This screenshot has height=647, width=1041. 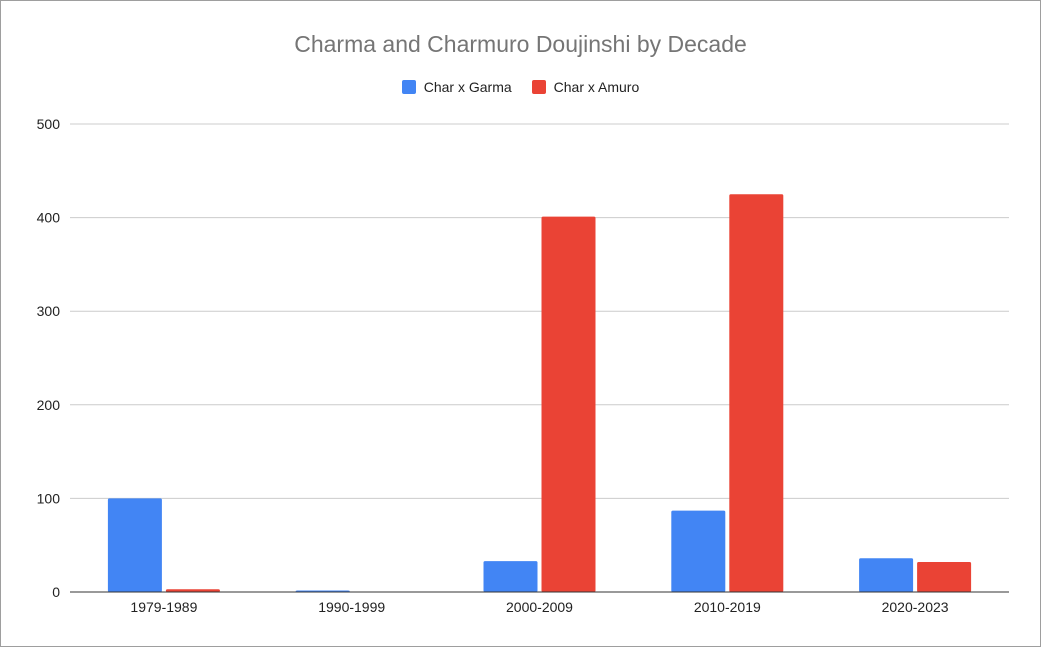 What do you see at coordinates (49, 124) in the screenshot?
I see `y-tick-label: 500` at bounding box center [49, 124].